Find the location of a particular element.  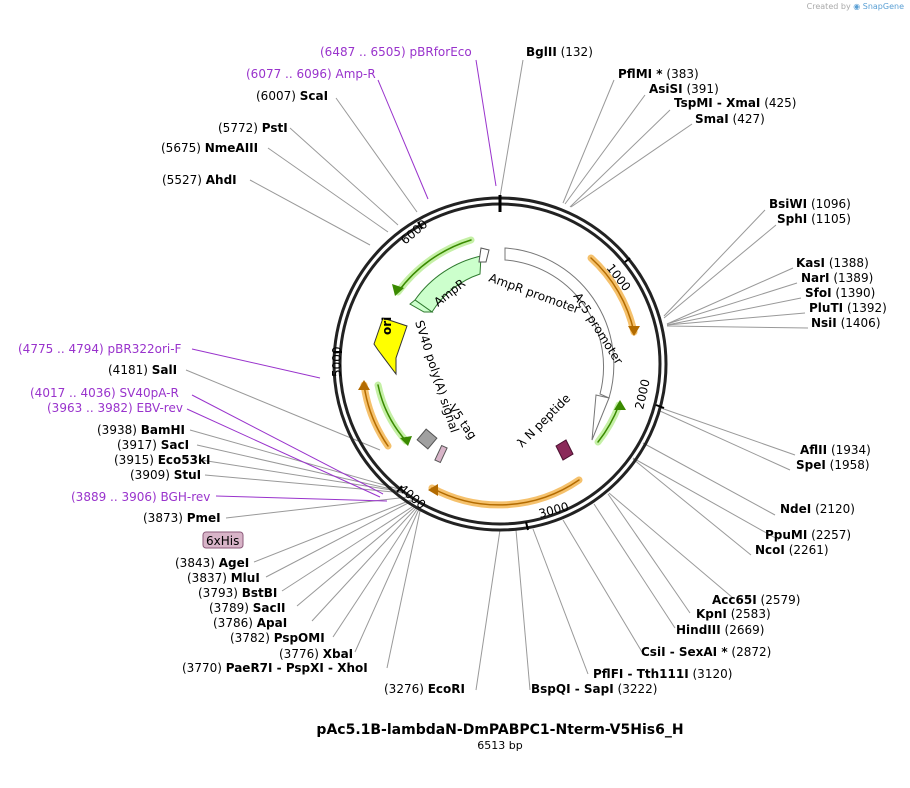

site-label: (5675) NmeAIII is located at coordinates (209, 148).